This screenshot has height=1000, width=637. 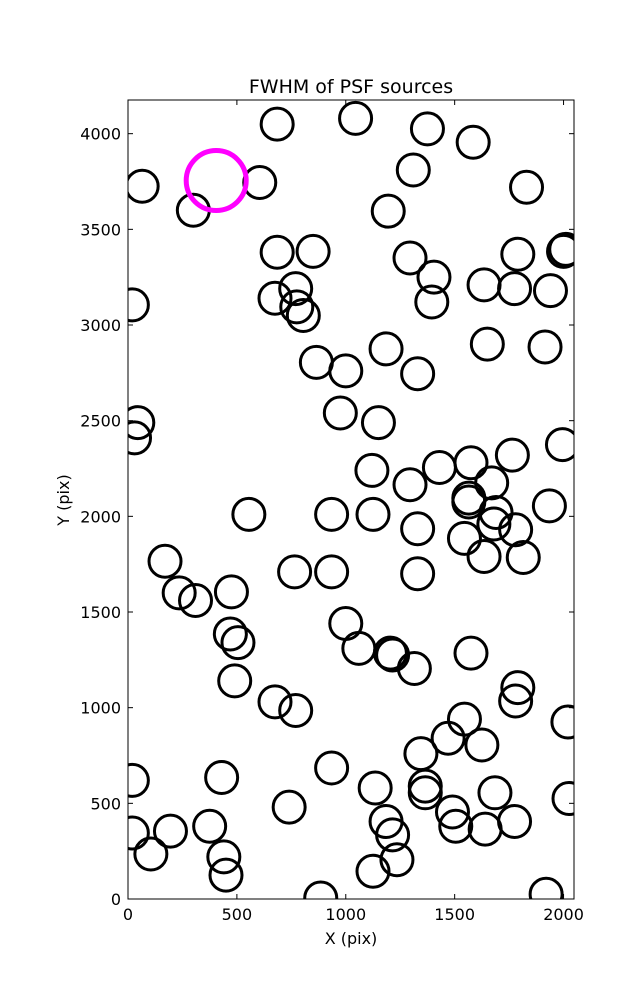 I want to click on y-tick-label: 2000, so click(x=100, y=516).